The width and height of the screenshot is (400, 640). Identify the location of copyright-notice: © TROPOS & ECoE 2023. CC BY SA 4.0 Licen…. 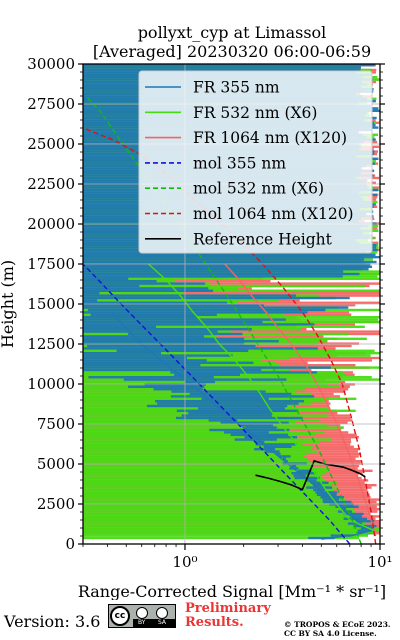
(337, 629).